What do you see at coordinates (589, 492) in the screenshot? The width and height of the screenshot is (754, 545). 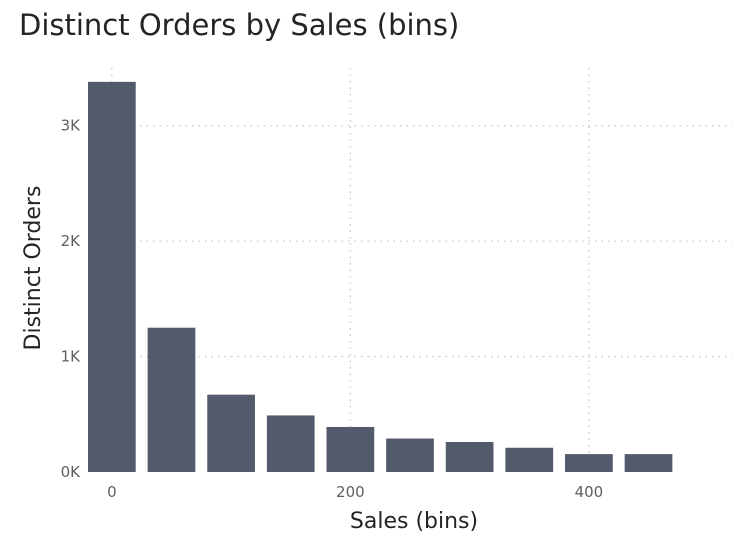 I see `x-tick-label: 400` at bounding box center [589, 492].